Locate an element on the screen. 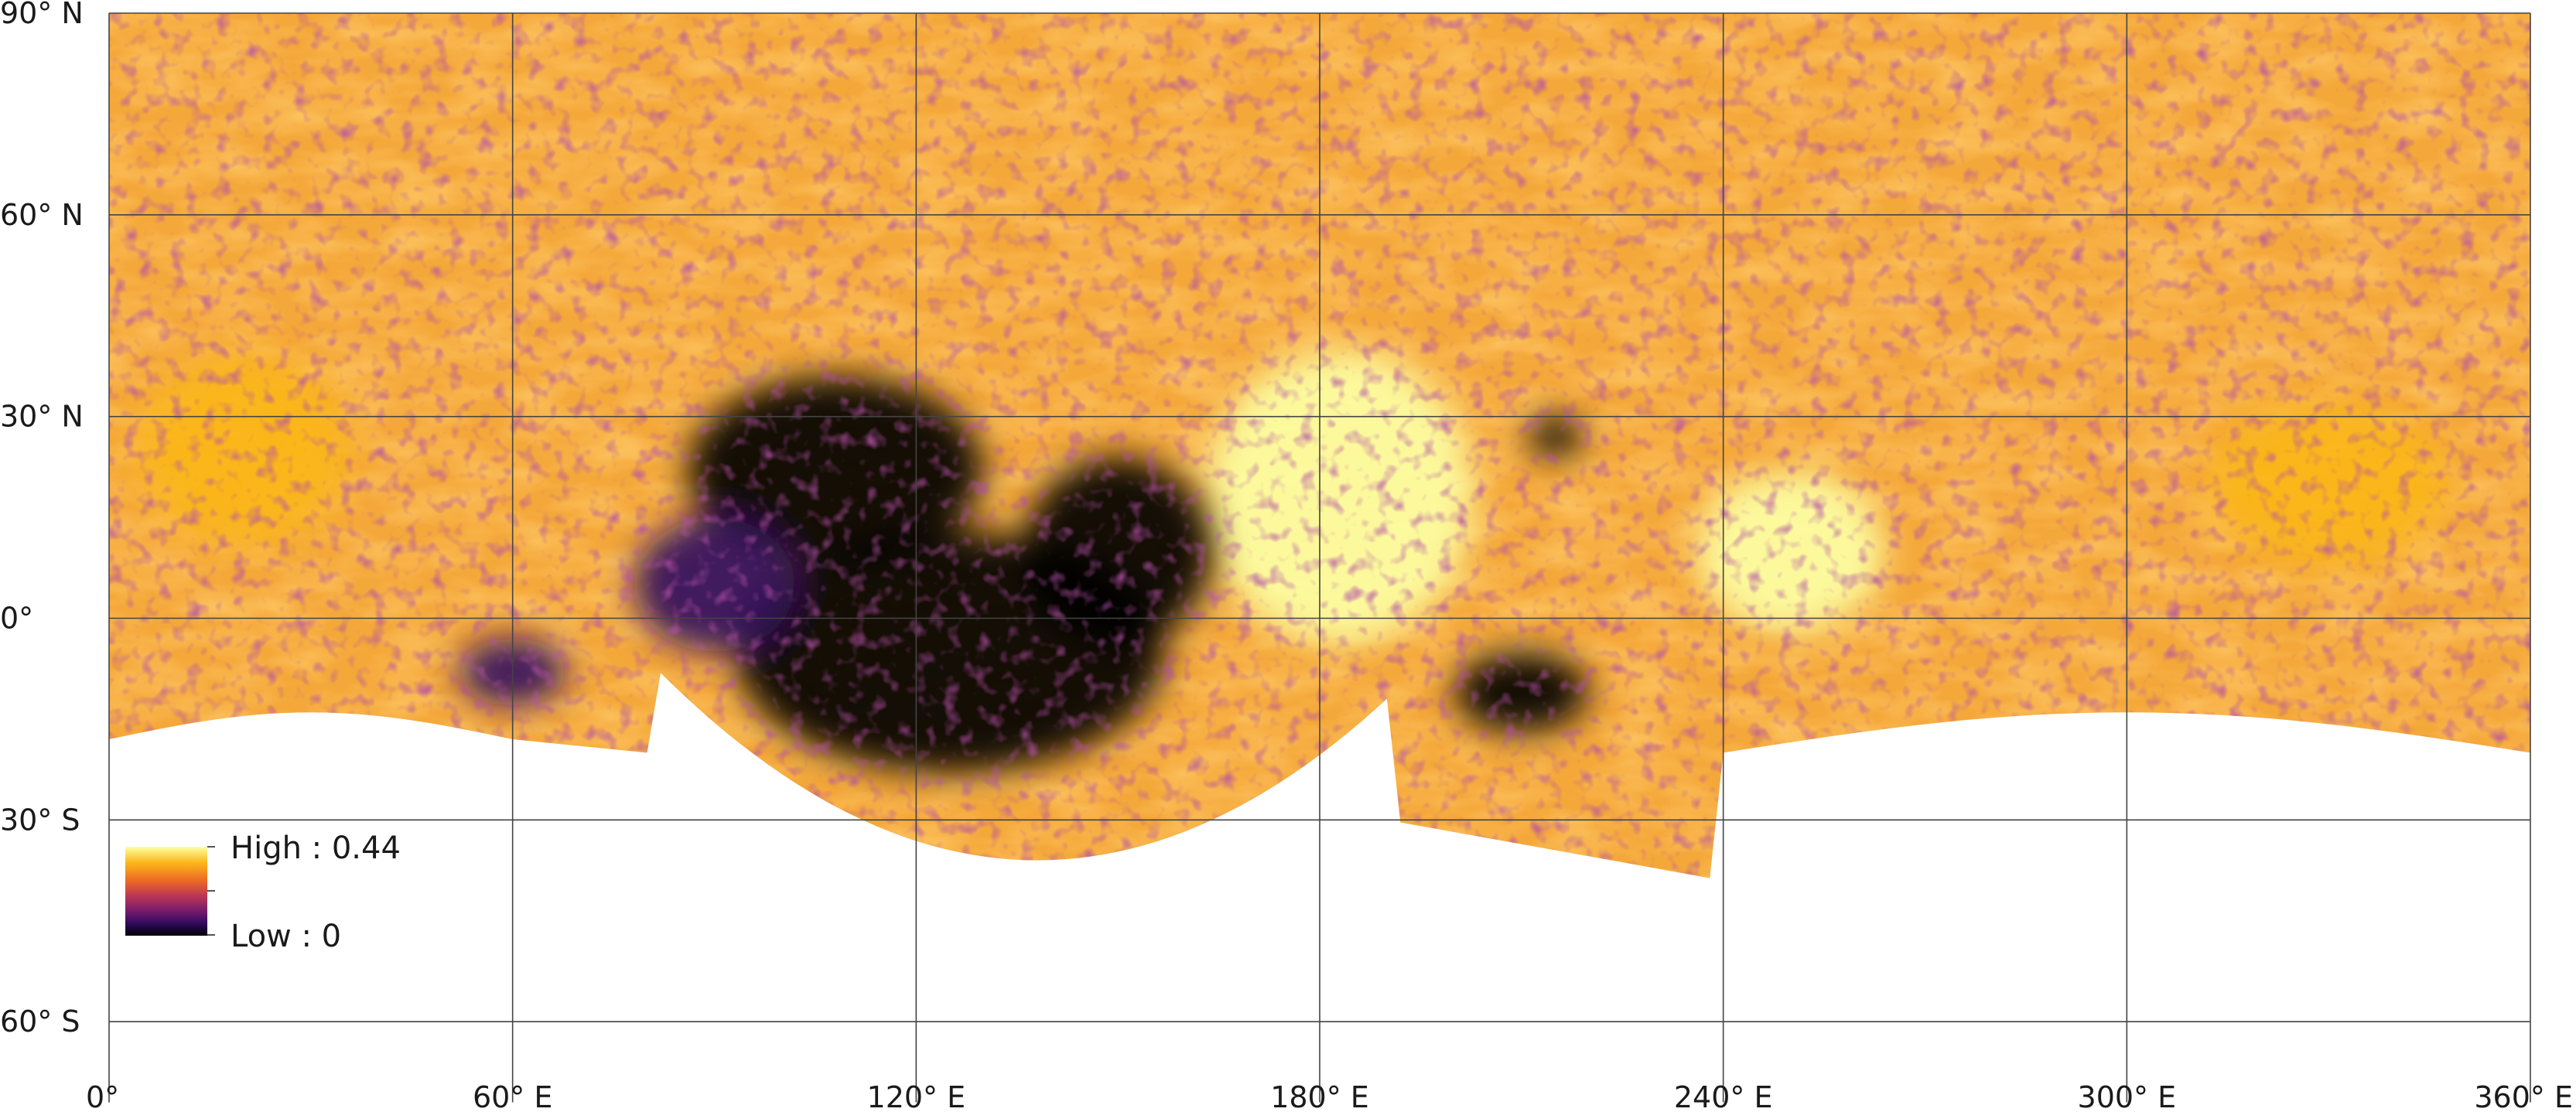 The height and width of the screenshot is (1112, 2576). lon-tick-label: 120° E is located at coordinates (917, 1096).